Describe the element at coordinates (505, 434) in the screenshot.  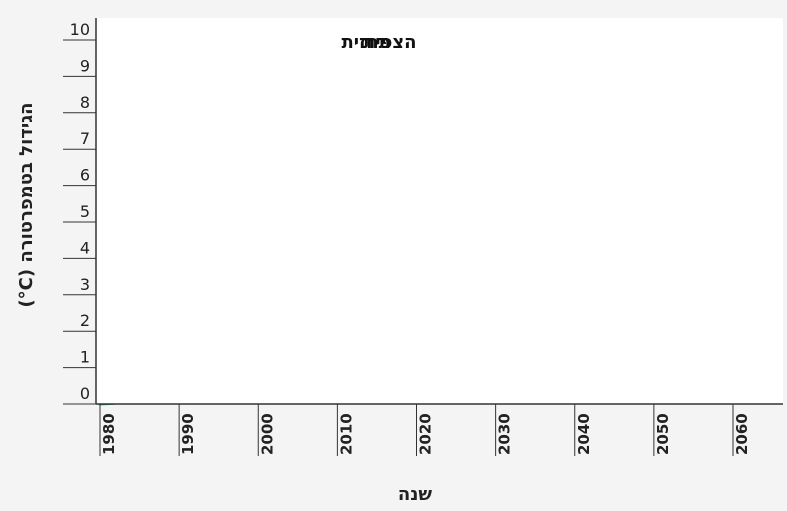
I see `x-tick-label: 2030` at that location.